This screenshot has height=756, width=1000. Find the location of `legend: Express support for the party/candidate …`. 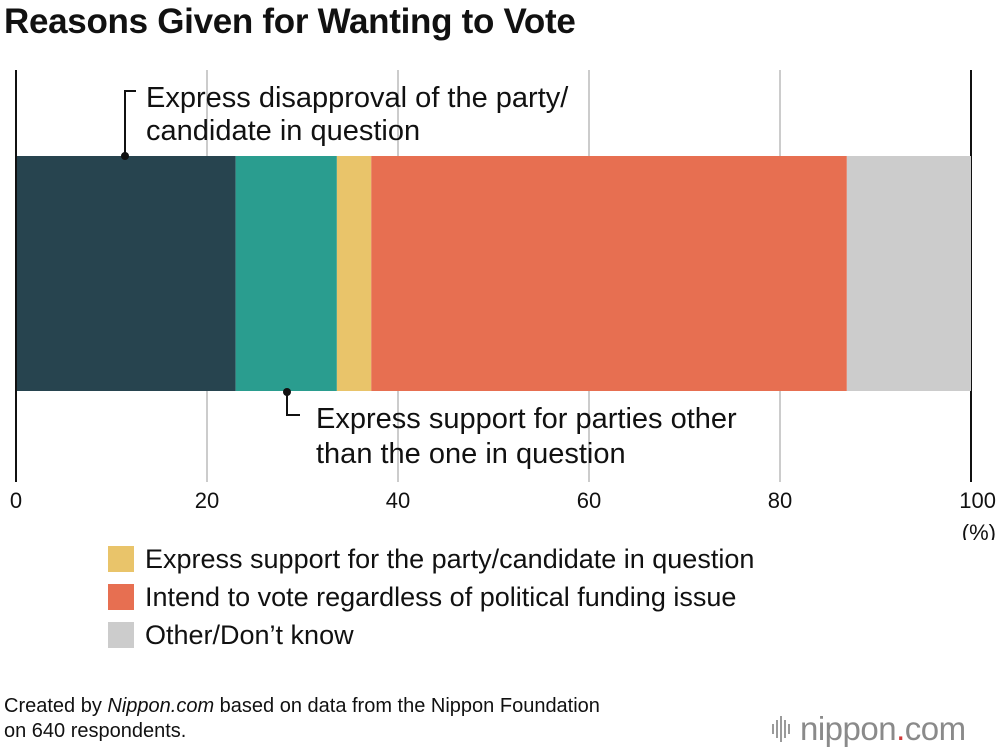

legend: Express support for the party/candidate … is located at coordinates (431, 597).